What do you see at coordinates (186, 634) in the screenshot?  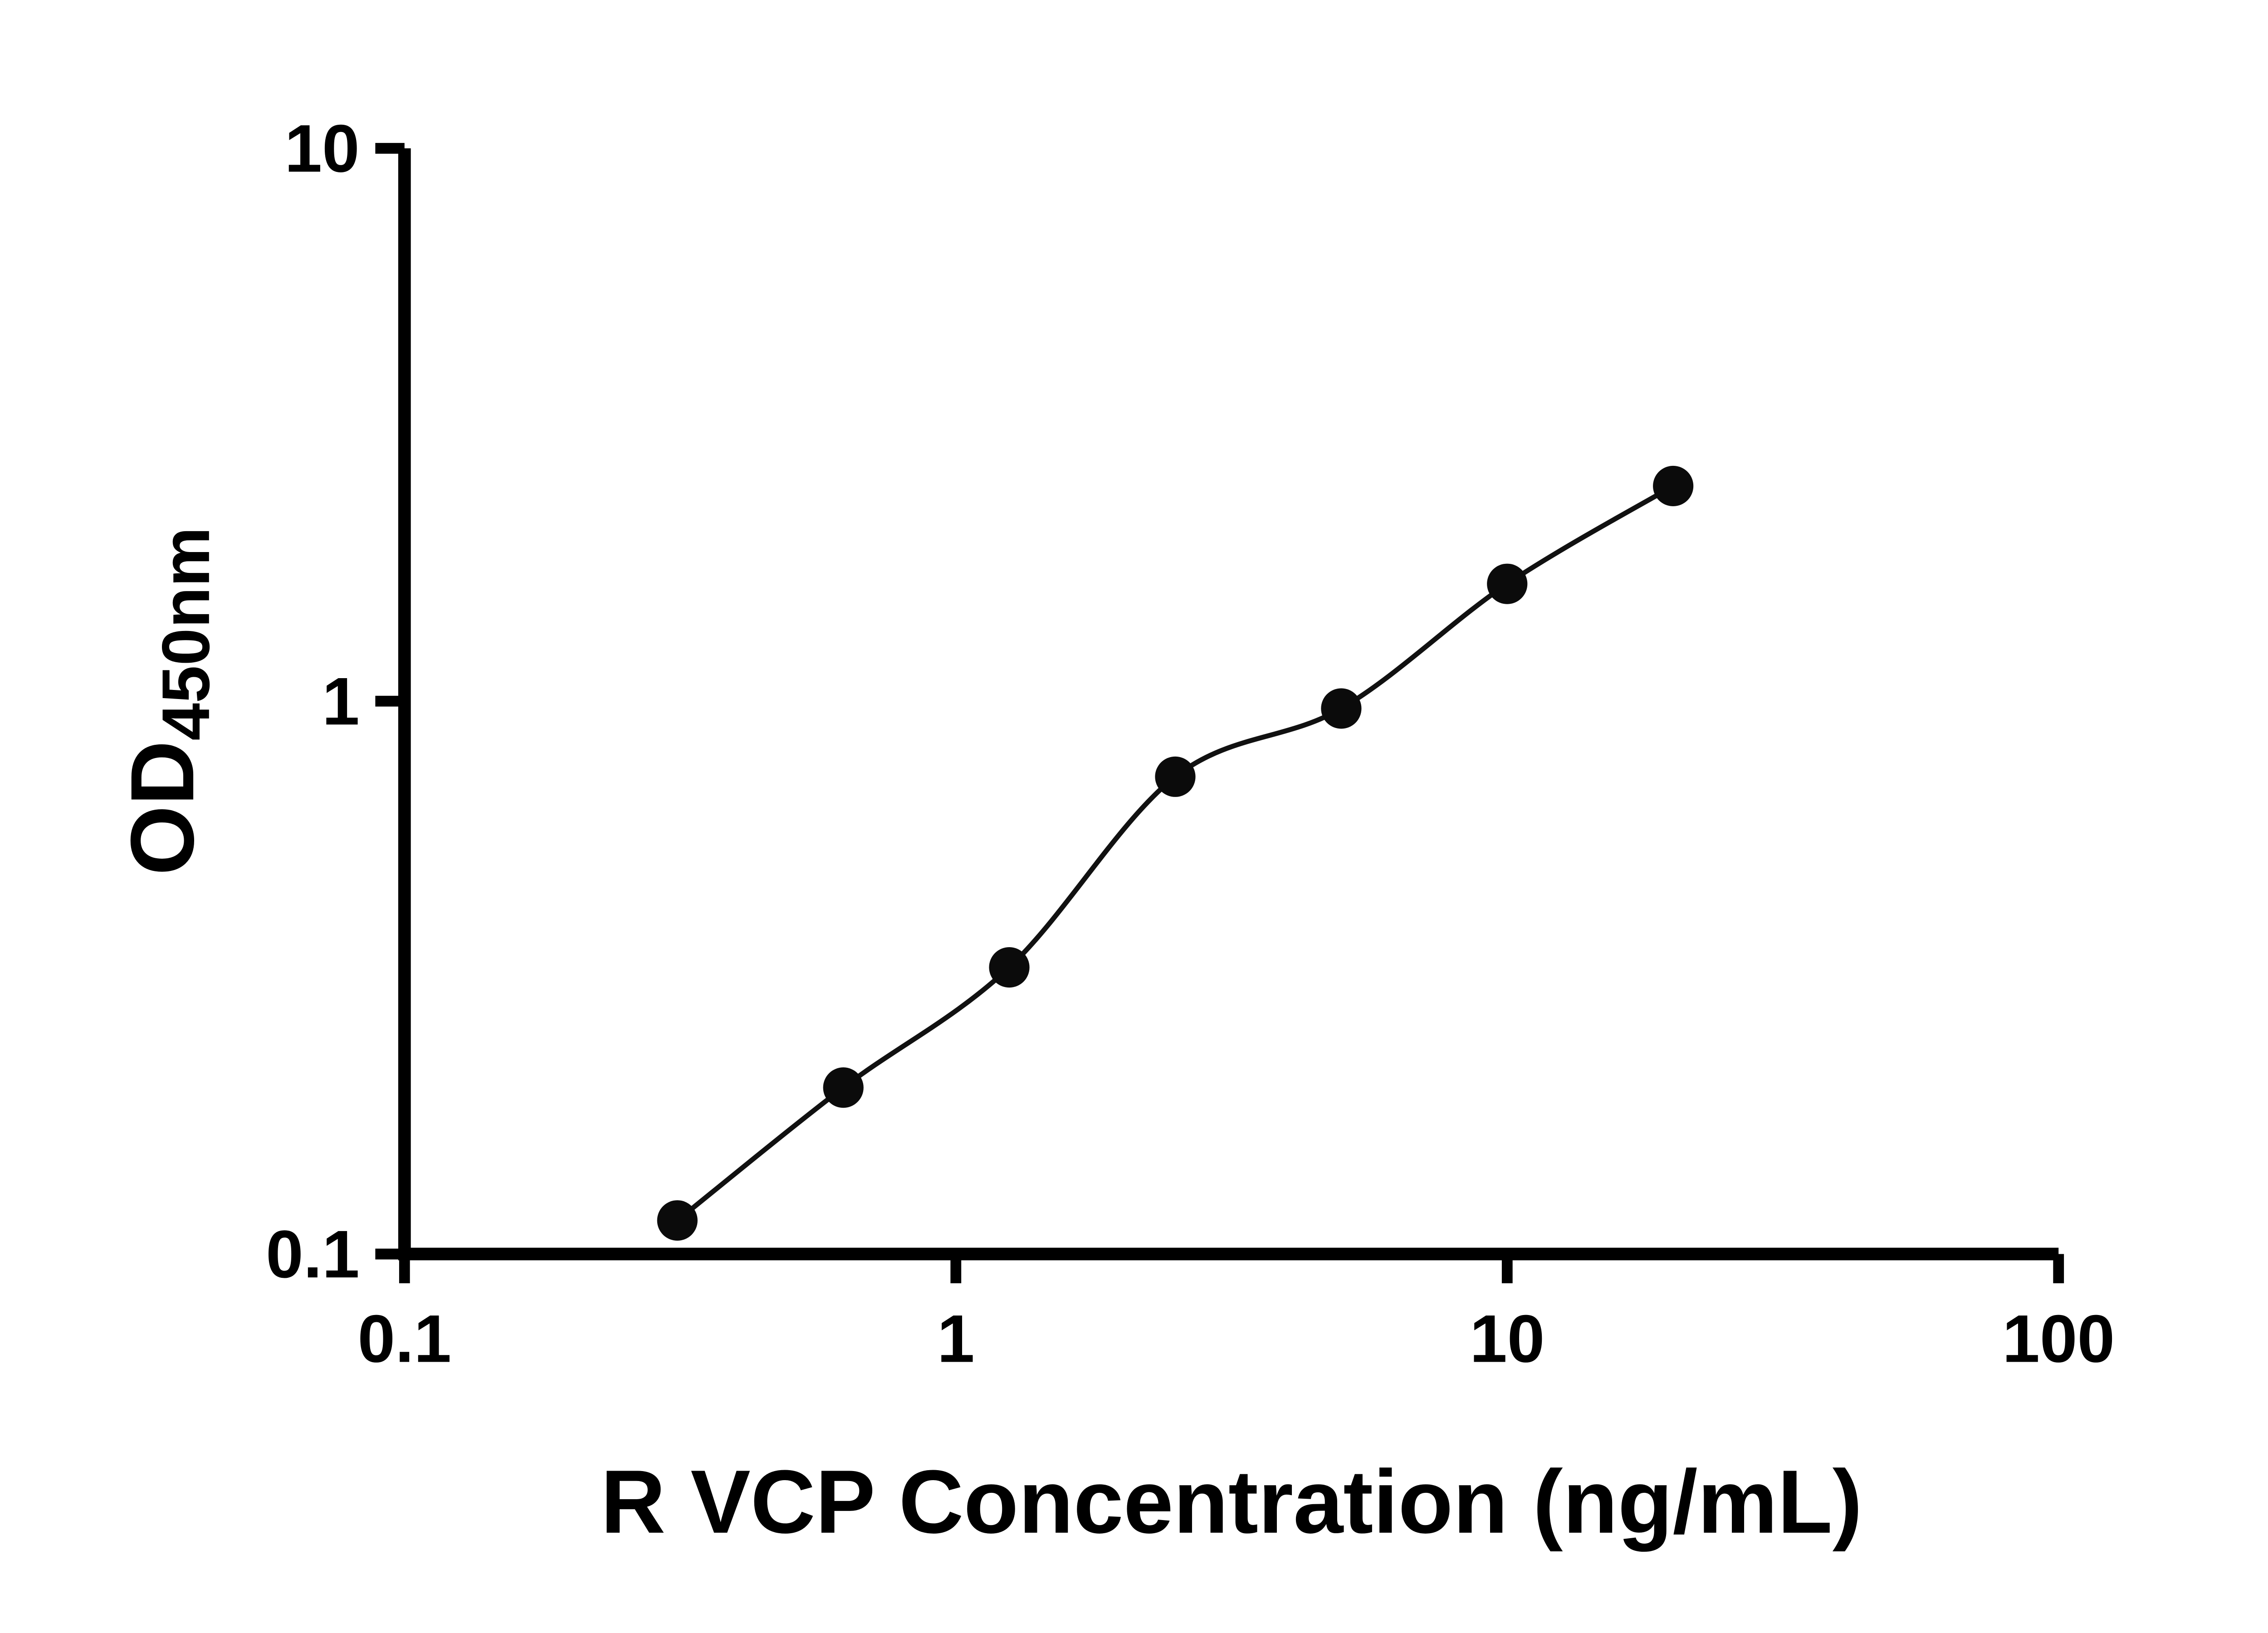 I see `y-axis-title-sub: 450nm` at bounding box center [186, 634].